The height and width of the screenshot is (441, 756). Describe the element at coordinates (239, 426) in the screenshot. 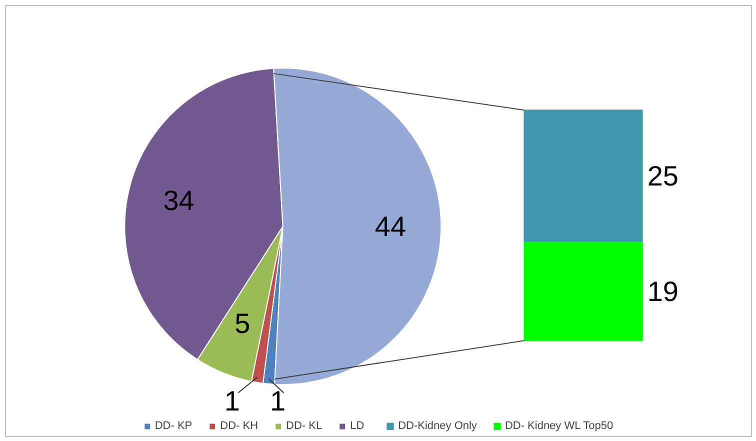

I see `legend-label: DD- KH` at that location.